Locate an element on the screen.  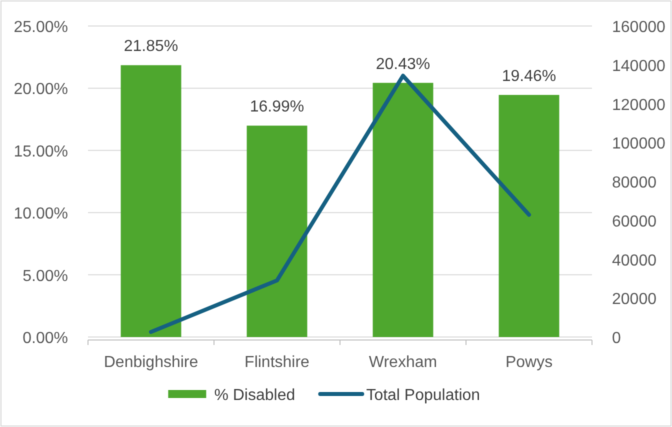
y-tick-label: 20.00% is located at coordinates (41, 89).